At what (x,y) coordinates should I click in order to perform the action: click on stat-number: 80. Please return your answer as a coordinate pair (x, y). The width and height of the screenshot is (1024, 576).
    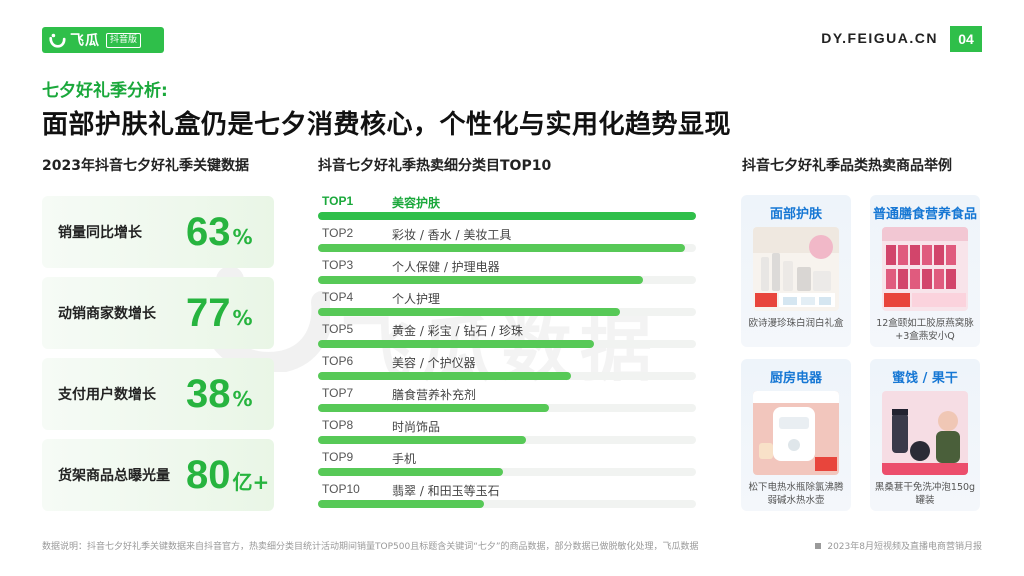
    Looking at the image, I should click on (208, 474).